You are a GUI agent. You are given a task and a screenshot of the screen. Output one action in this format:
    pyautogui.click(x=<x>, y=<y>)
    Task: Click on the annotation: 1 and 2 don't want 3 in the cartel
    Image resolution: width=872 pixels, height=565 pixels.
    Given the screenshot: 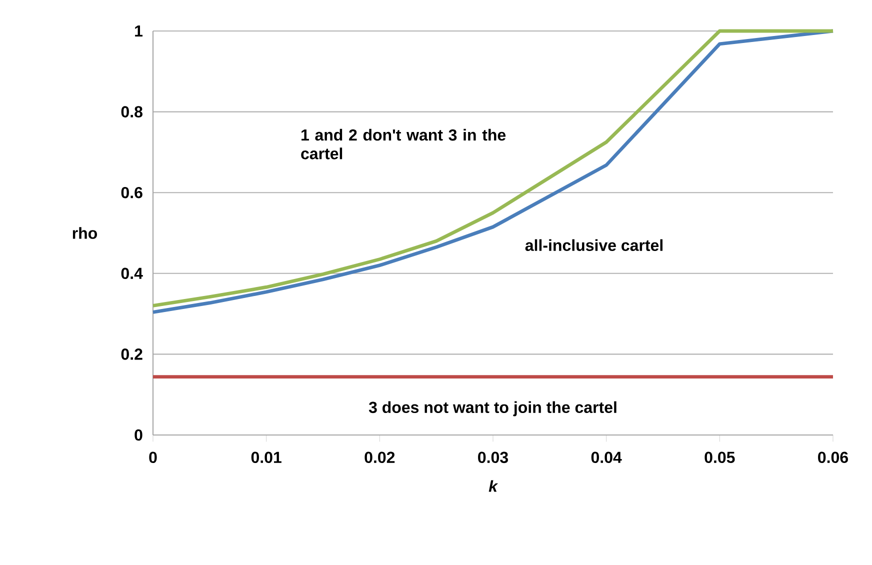 What is the action you would take?
    pyautogui.click(x=403, y=144)
    